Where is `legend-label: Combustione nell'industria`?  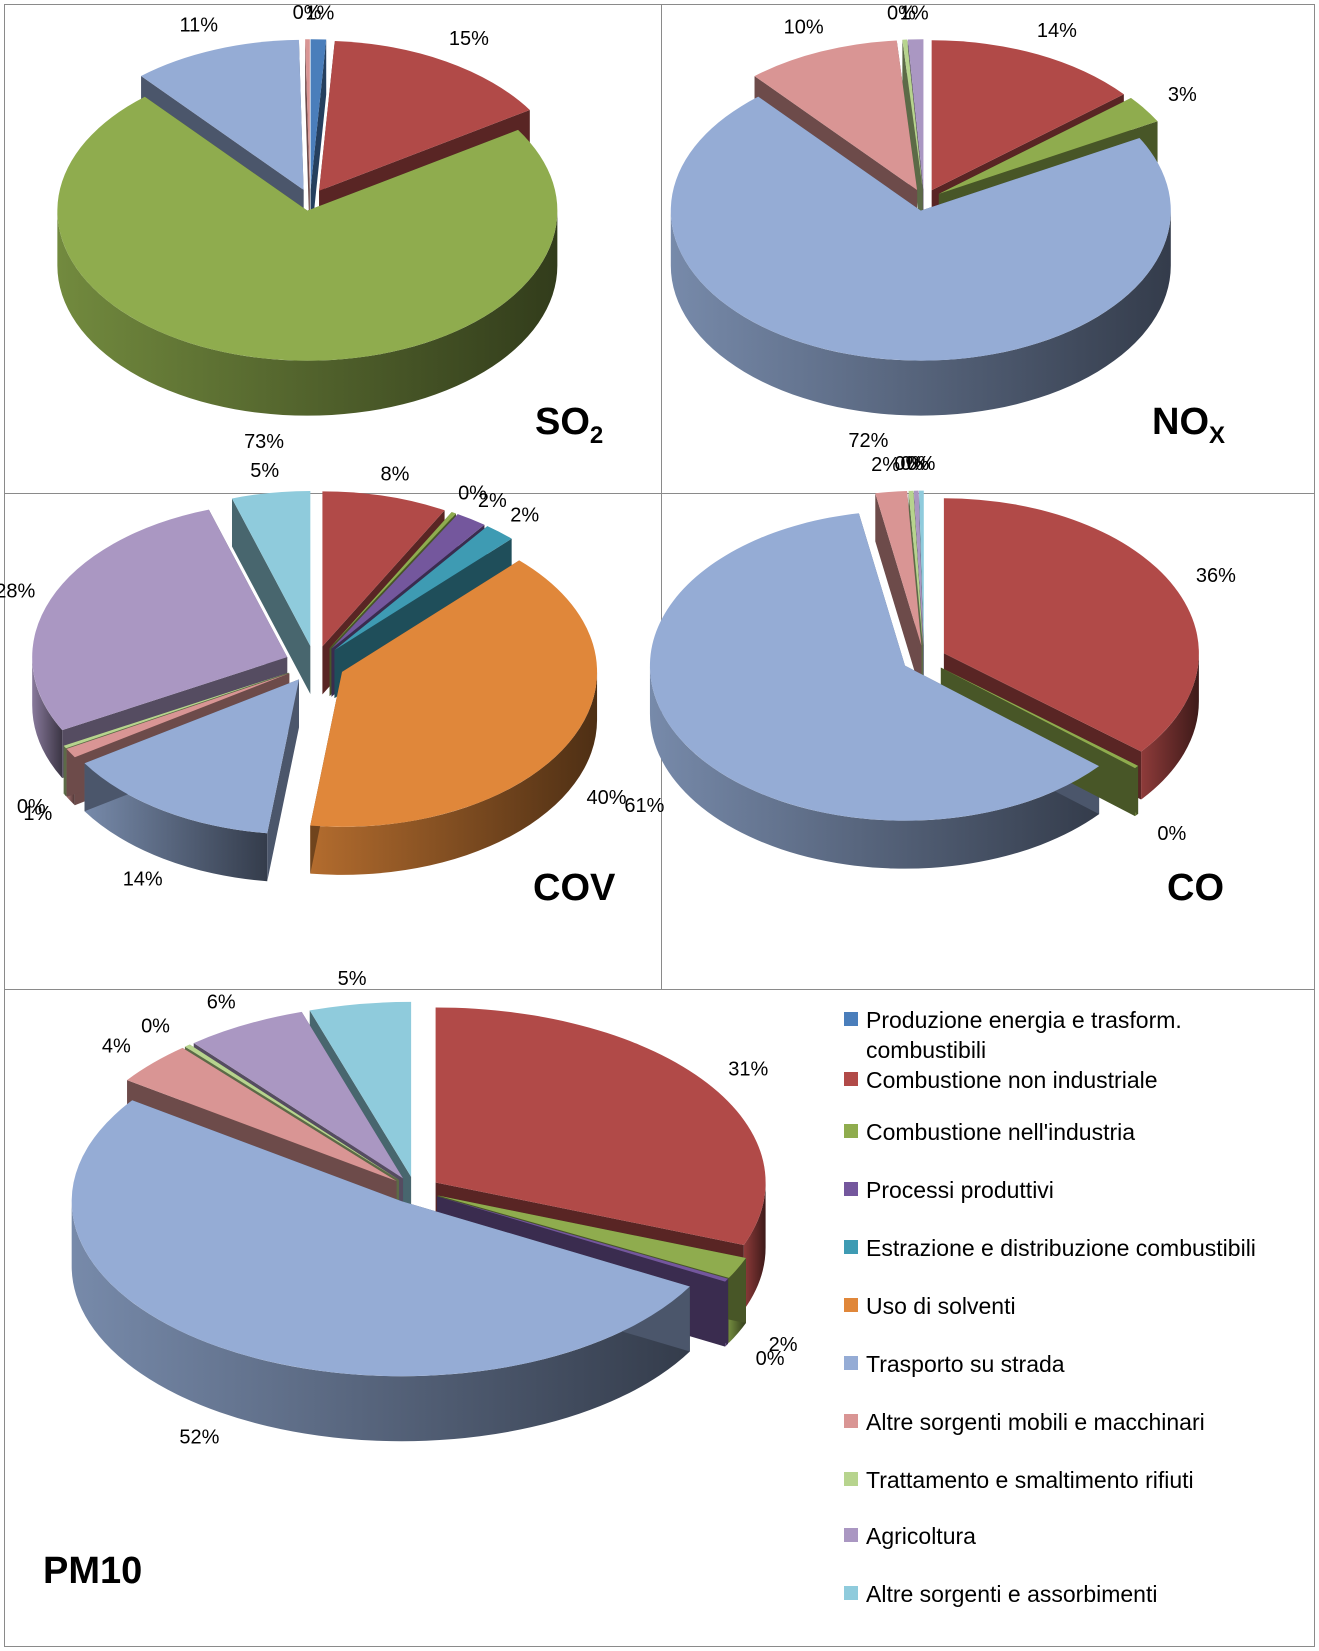
legend-label: Combustione nell'industria is located at coordinates (1001, 1132).